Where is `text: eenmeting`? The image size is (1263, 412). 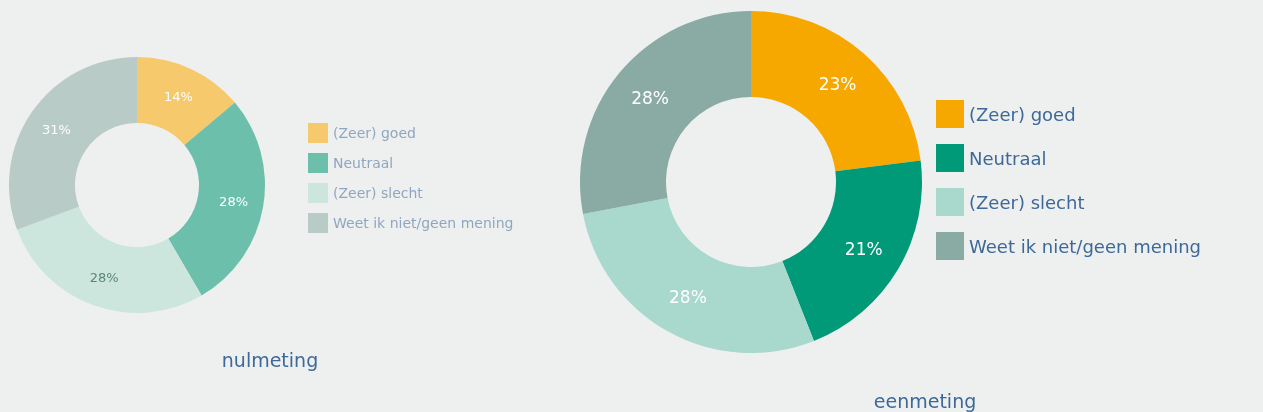
text: eenmeting is located at coordinates (925, 401).